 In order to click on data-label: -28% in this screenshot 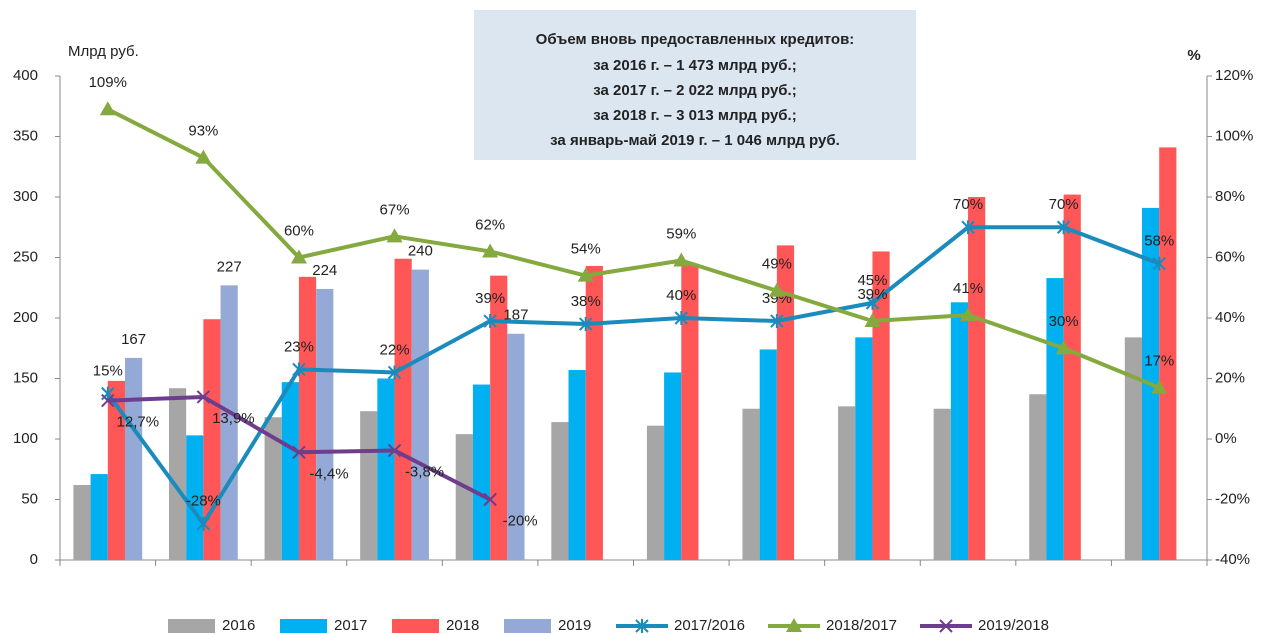, I will do `click(203, 501)`.